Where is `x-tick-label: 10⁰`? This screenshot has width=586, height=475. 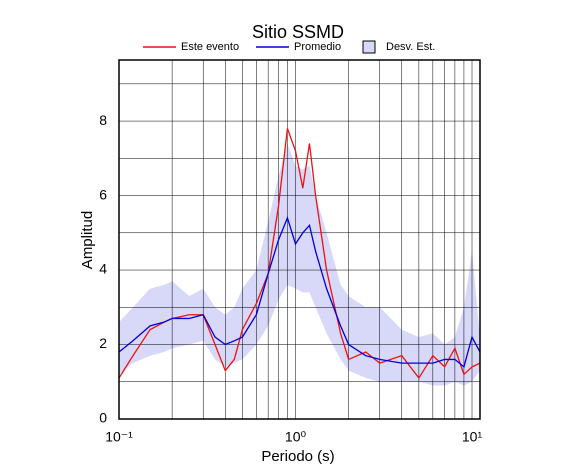
x-tick-label: 10⁰ is located at coordinates (296, 437).